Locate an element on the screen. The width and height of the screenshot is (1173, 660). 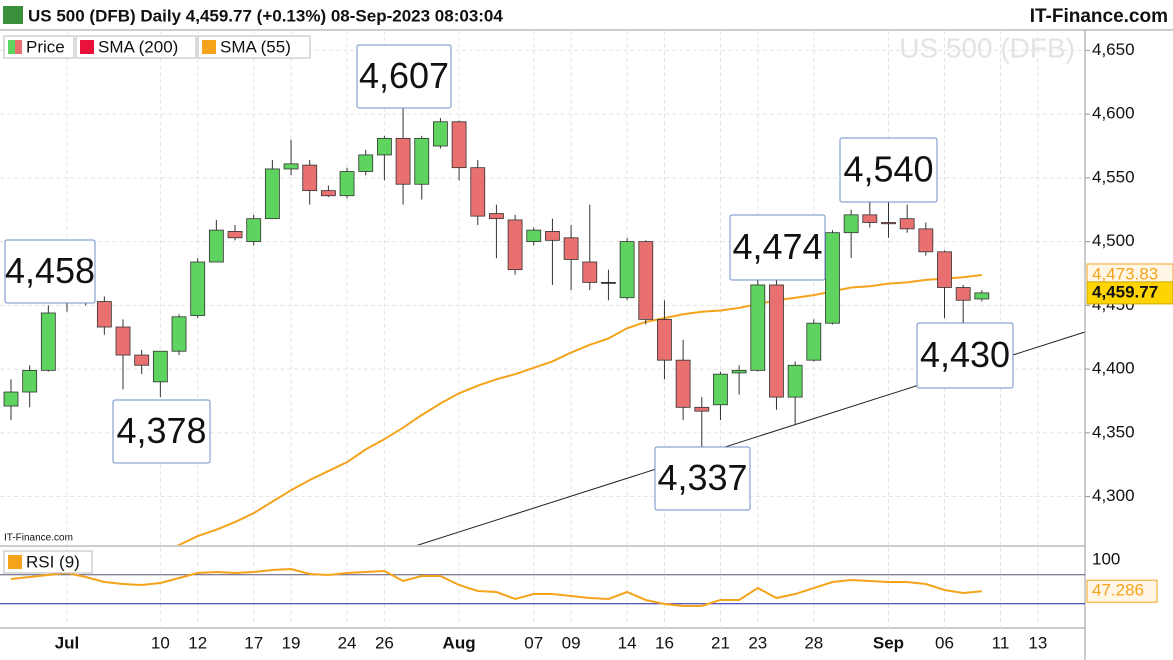
x-tick-label: 12 is located at coordinates (197, 642).